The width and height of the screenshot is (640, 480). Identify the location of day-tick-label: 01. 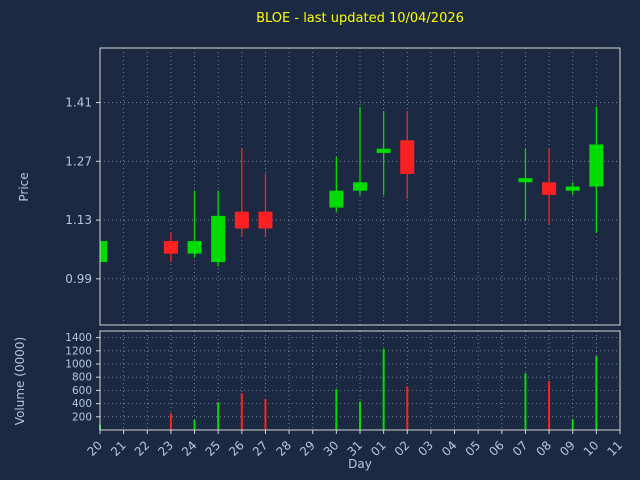
(378, 448).